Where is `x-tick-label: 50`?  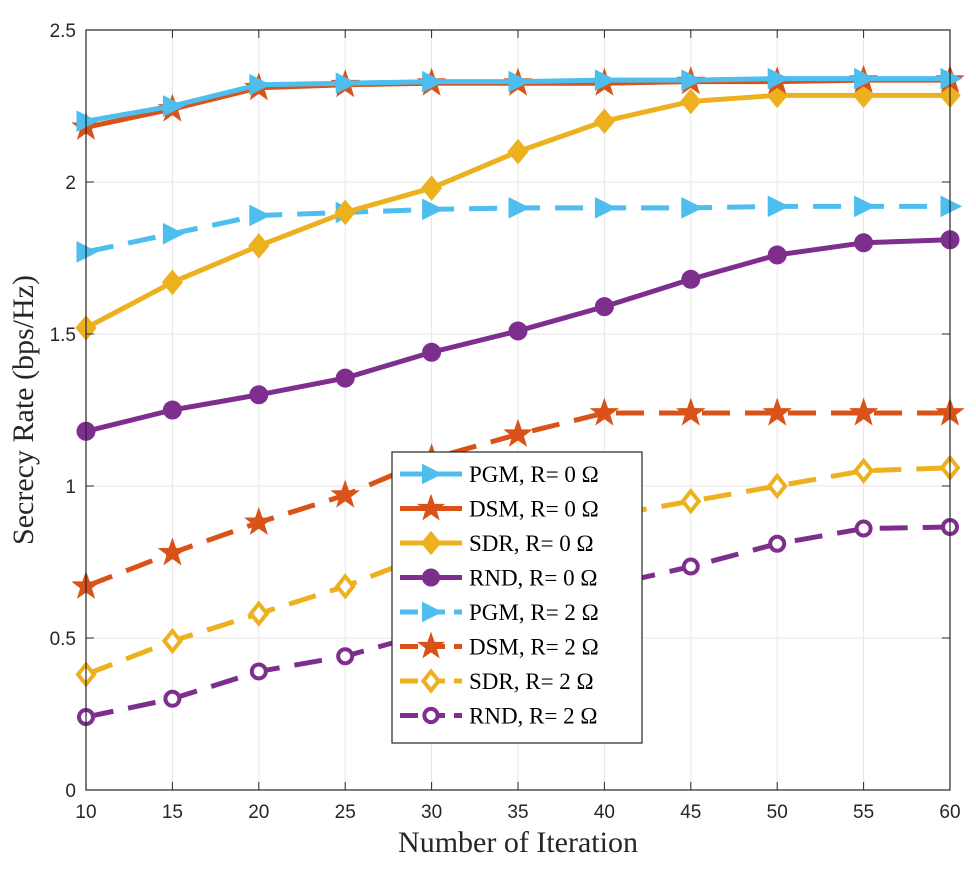 x-tick-label: 50 is located at coordinates (777, 812).